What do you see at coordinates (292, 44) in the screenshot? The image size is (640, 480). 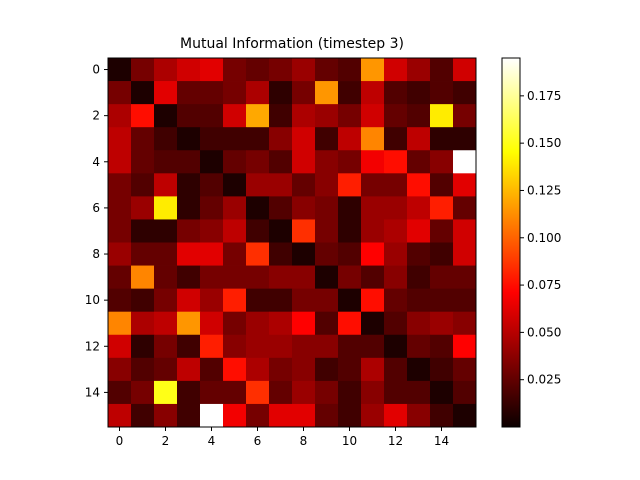 I see `chart-title: Mutual Information (timestep 3)` at bounding box center [292, 44].